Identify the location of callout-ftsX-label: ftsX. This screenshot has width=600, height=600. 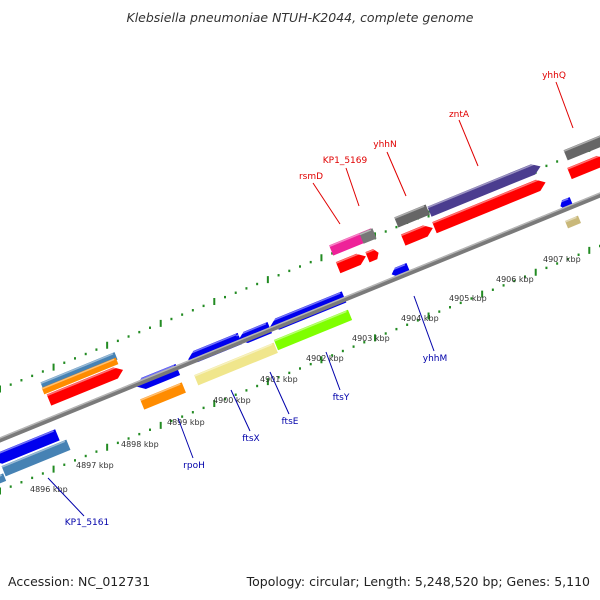
(250, 439).